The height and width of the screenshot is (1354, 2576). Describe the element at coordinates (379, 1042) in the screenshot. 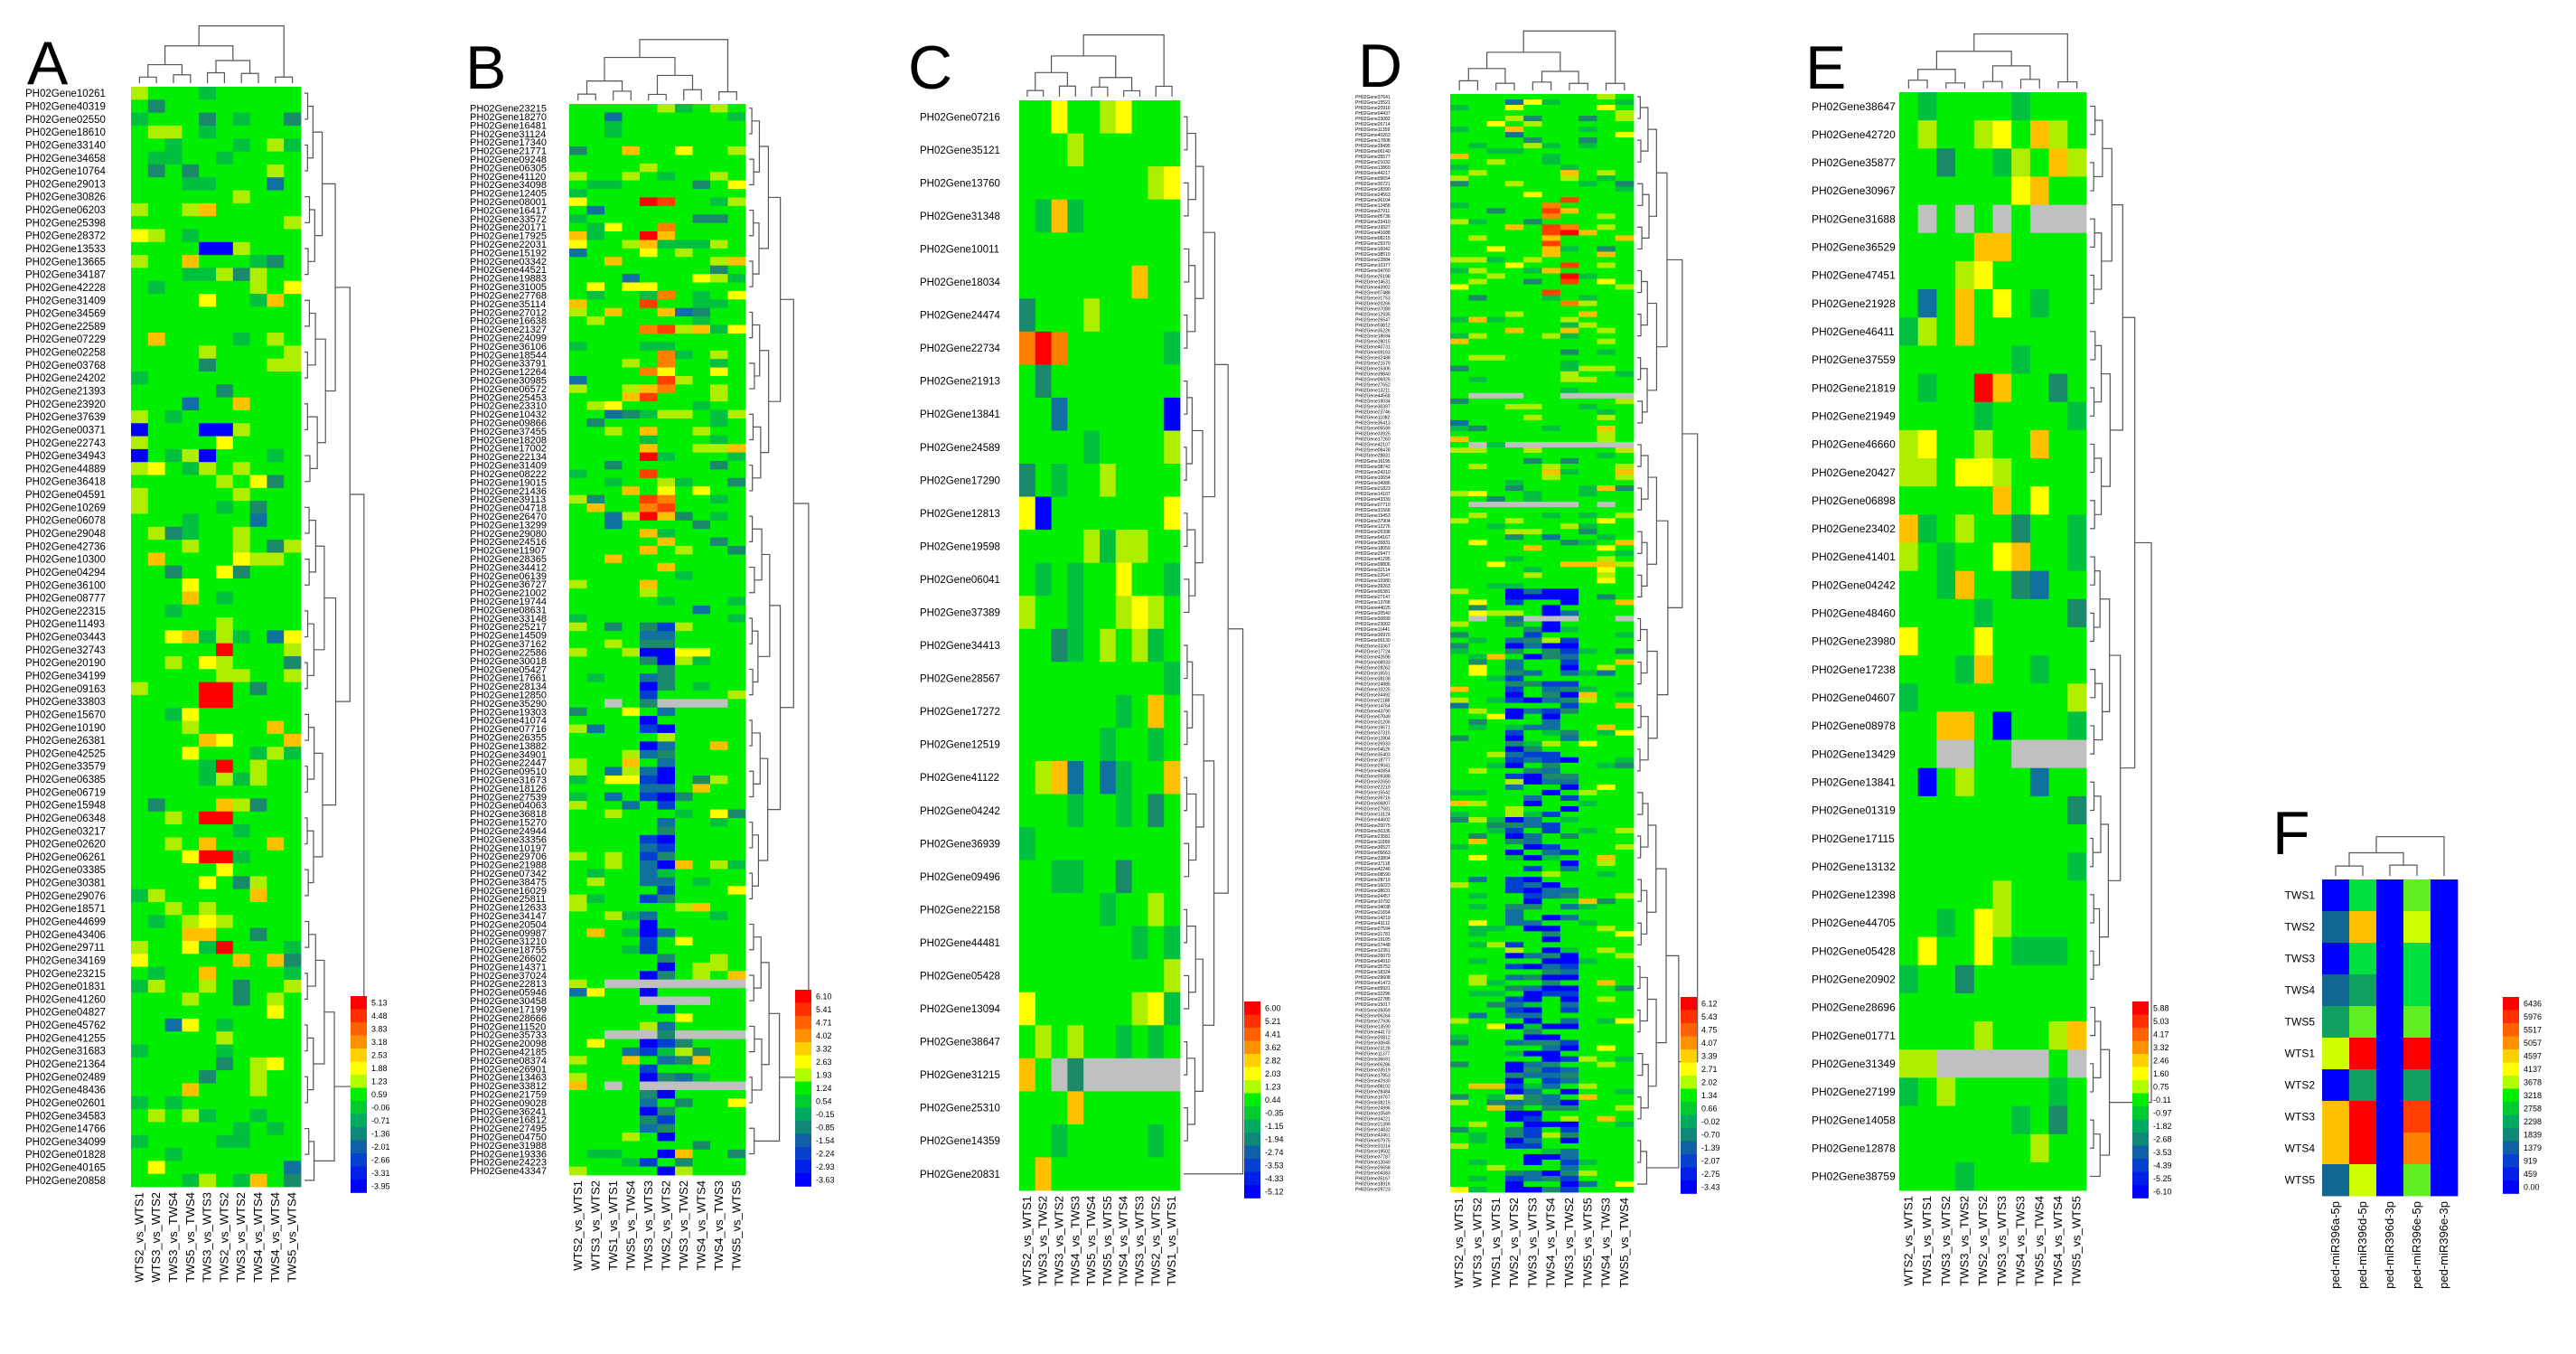

I see `legend-label: 3.18` at that location.